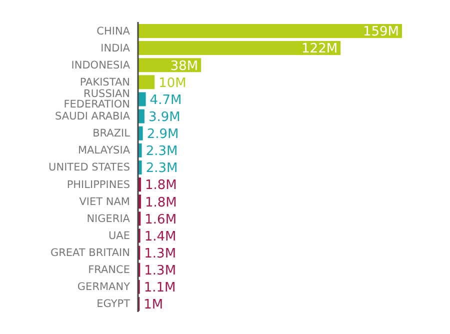 The width and height of the screenshot is (450, 334). What do you see at coordinates (172, 83) in the screenshot?
I see `data-label: 10M` at bounding box center [172, 83].